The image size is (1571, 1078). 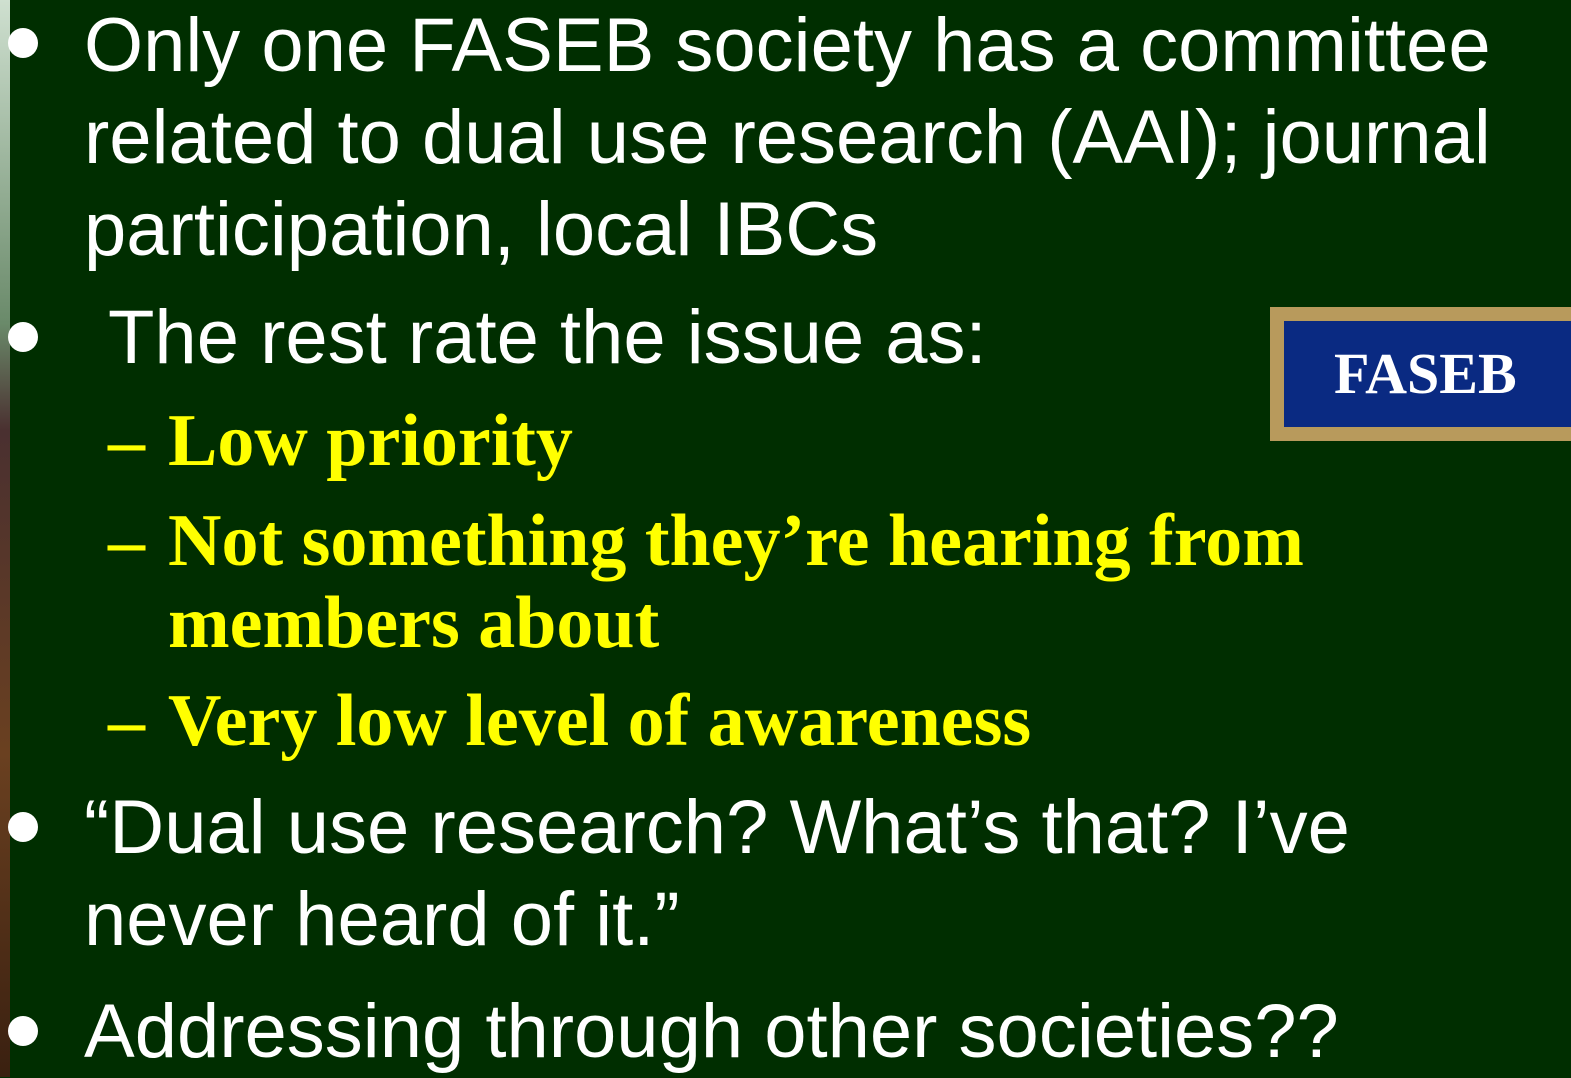 I want to click on sub-bullet: – Low priority, so click(x=758, y=441).